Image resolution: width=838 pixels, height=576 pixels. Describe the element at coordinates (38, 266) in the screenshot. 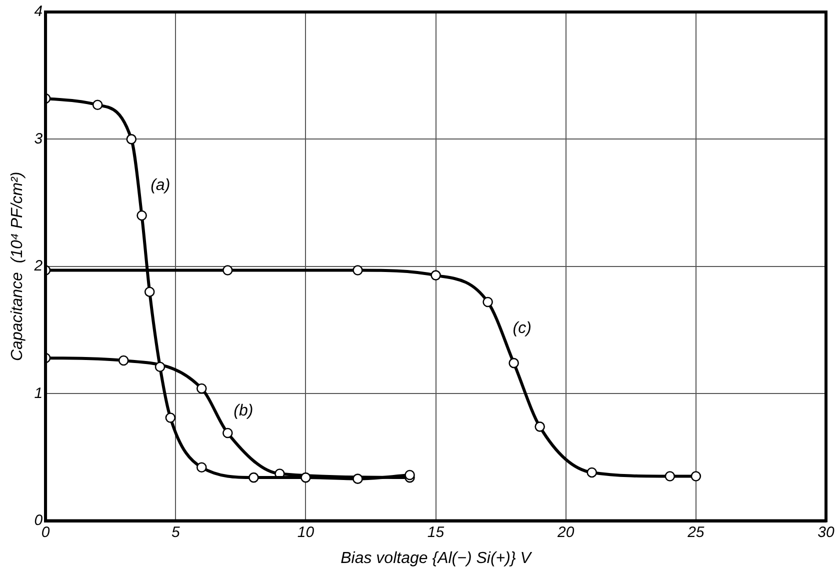

I see `y-tick-label: 2` at that location.